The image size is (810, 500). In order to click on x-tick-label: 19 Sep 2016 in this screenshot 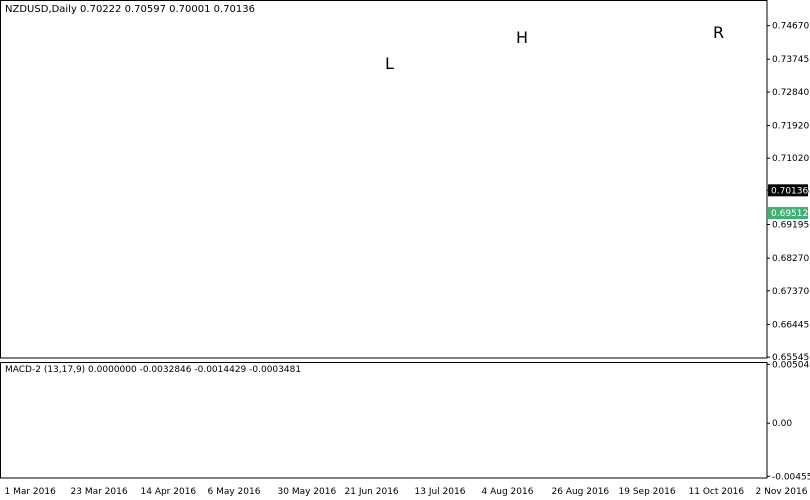, I will do `click(647, 492)`.